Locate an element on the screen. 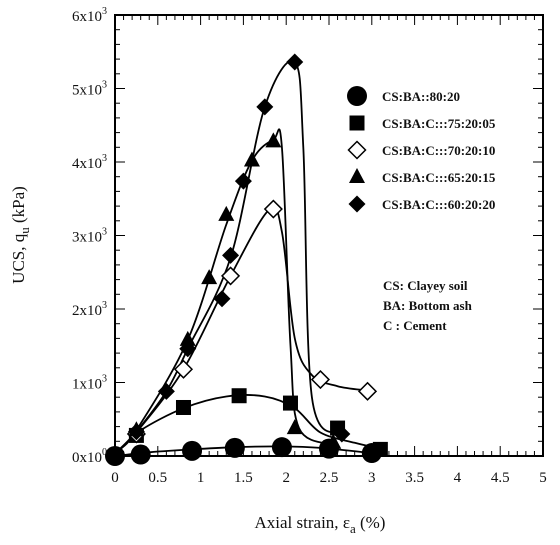  note-cement: C : Cement is located at coordinates (415, 325).